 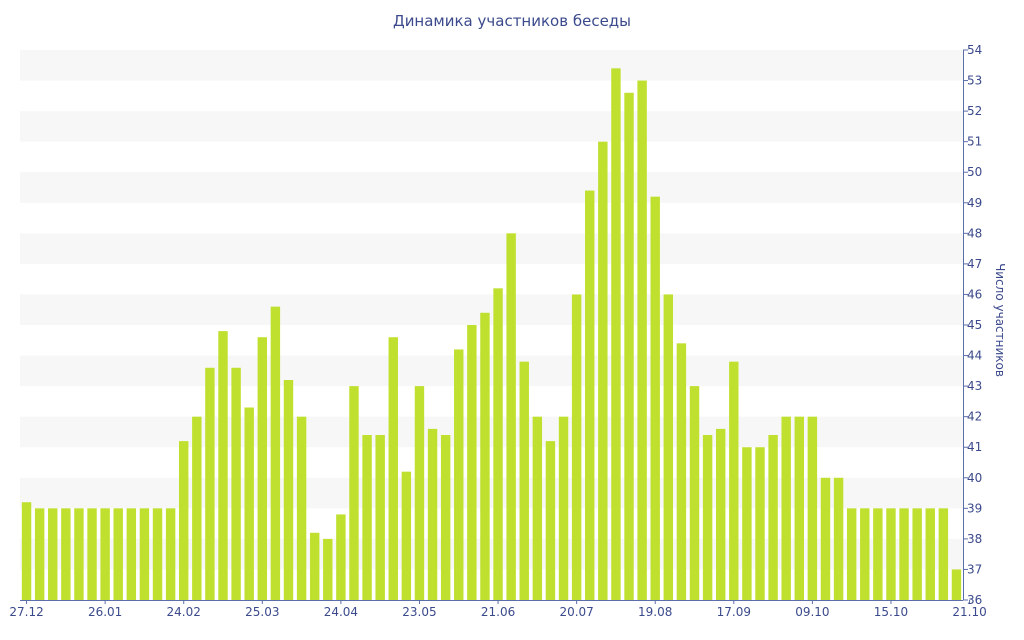 I want to click on y-tick-label: 41, so click(x=974, y=447).